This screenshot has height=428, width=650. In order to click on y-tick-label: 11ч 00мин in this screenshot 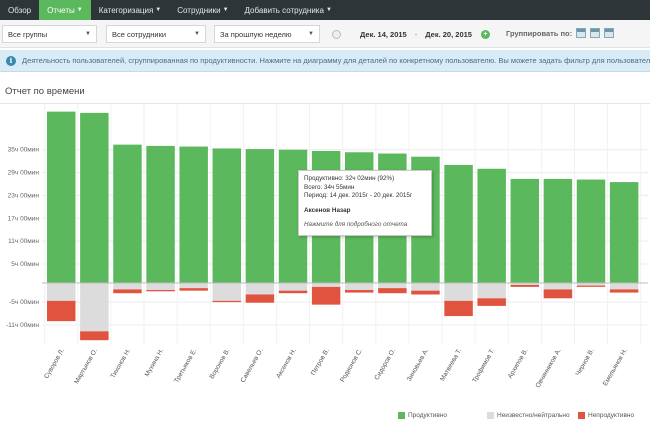, I will do `click(23, 241)`.